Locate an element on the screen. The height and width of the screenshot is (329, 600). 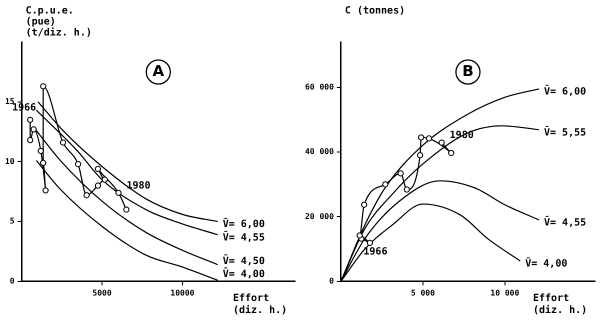
text: B is located at coordinates (468, 71).